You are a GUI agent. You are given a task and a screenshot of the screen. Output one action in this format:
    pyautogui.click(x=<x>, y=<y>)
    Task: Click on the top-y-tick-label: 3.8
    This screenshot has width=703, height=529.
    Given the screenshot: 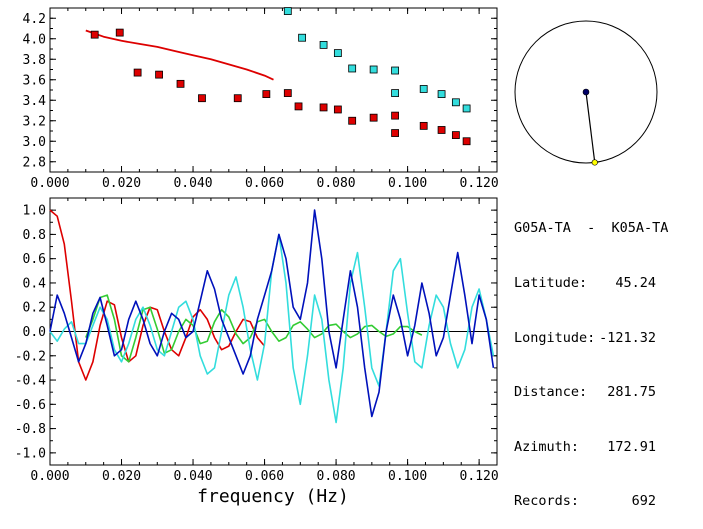 What is the action you would take?
    pyautogui.click(x=34, y=60)
    